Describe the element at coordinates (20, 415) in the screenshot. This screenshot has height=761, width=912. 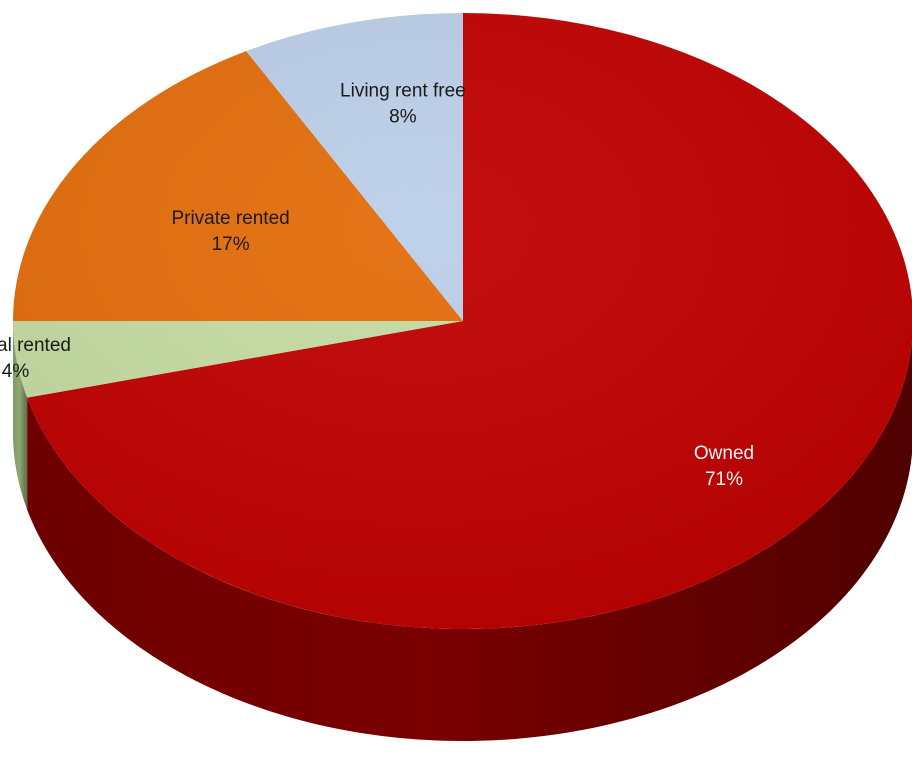
I see `pie-side-shading` at that location.